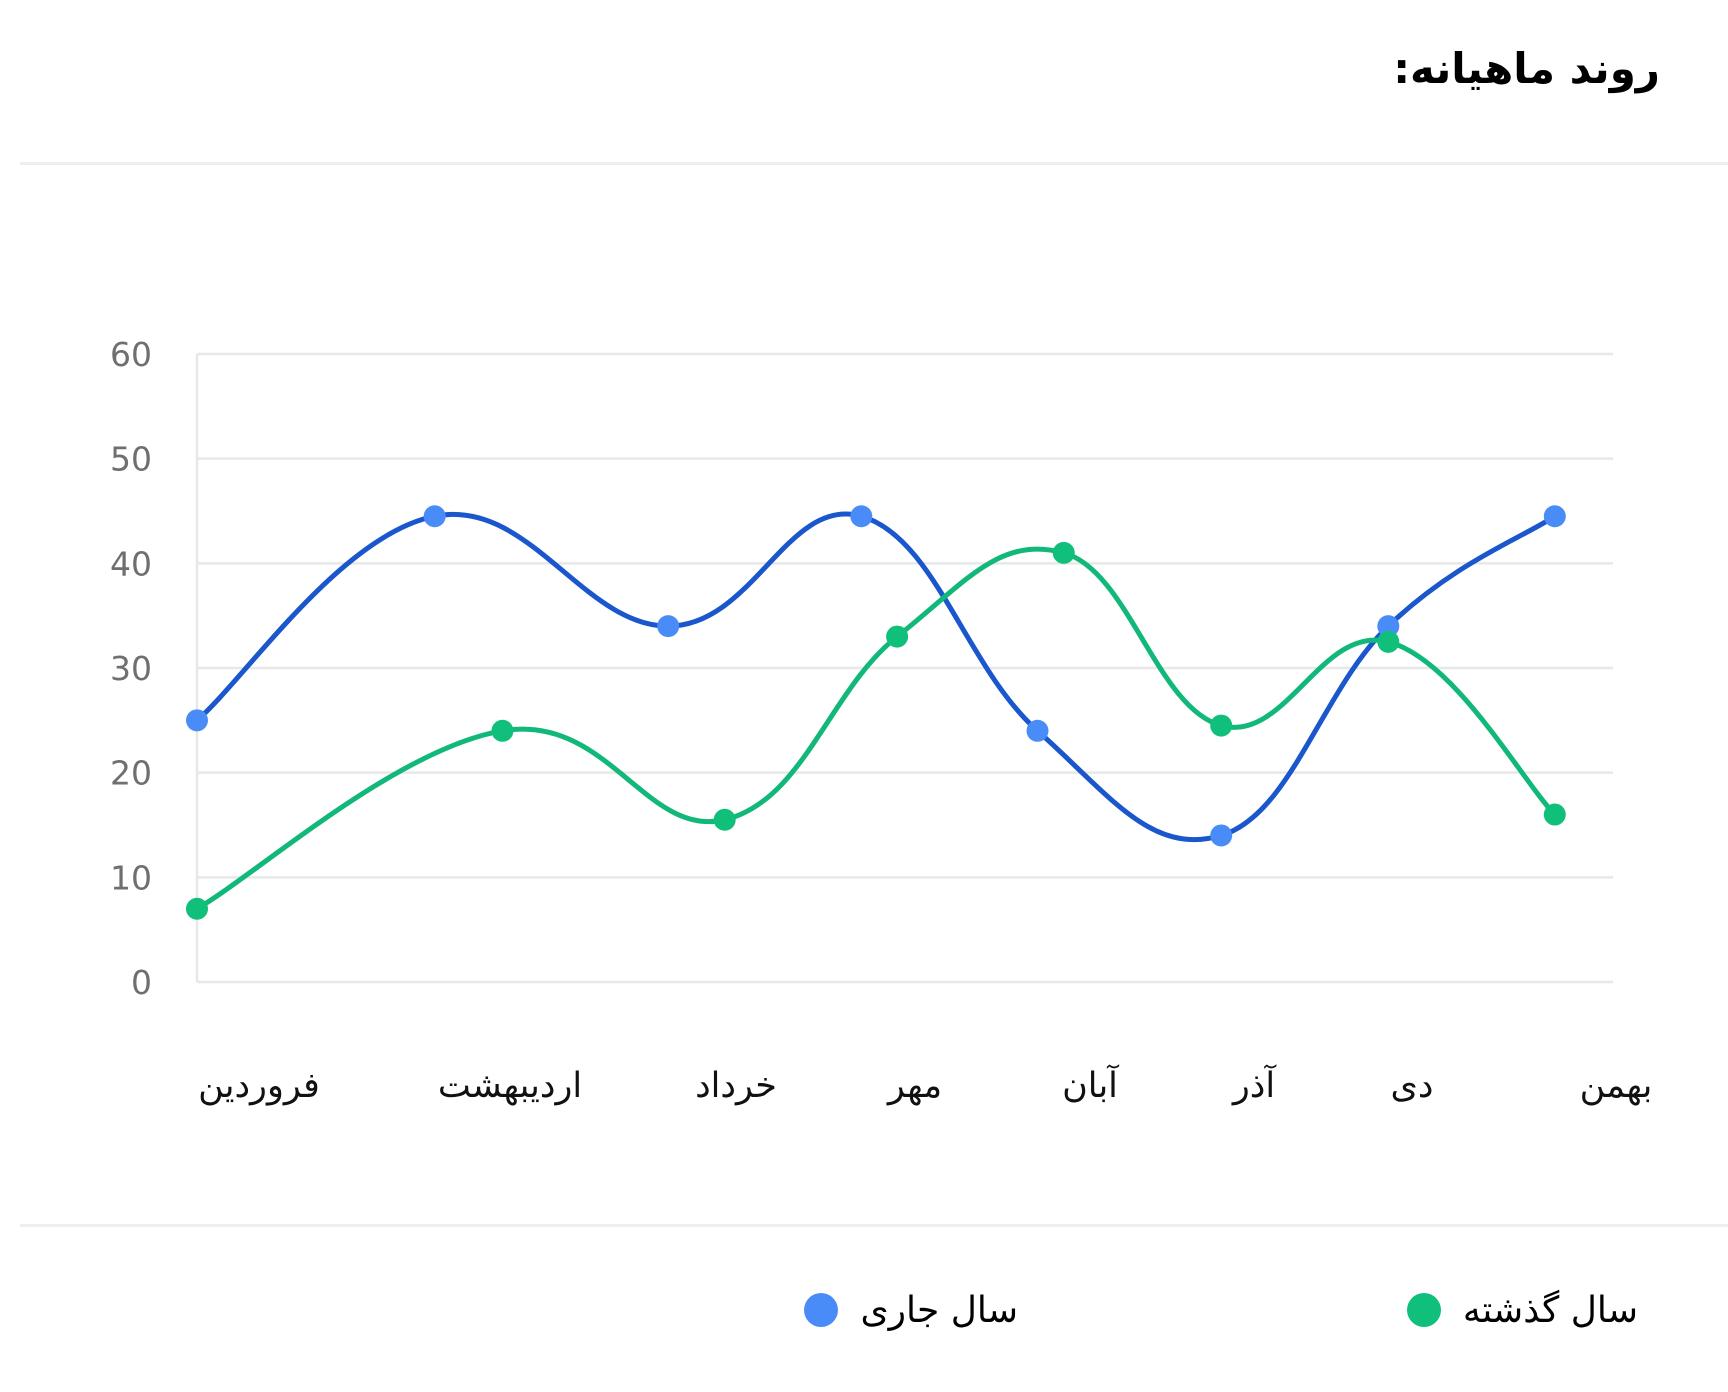 This screenshot has width=1728, height=1392. What do you see at coordinates (131, 877) in the screenshot?
I see `y-tick-label: 10` at bounding box center [131, 877].